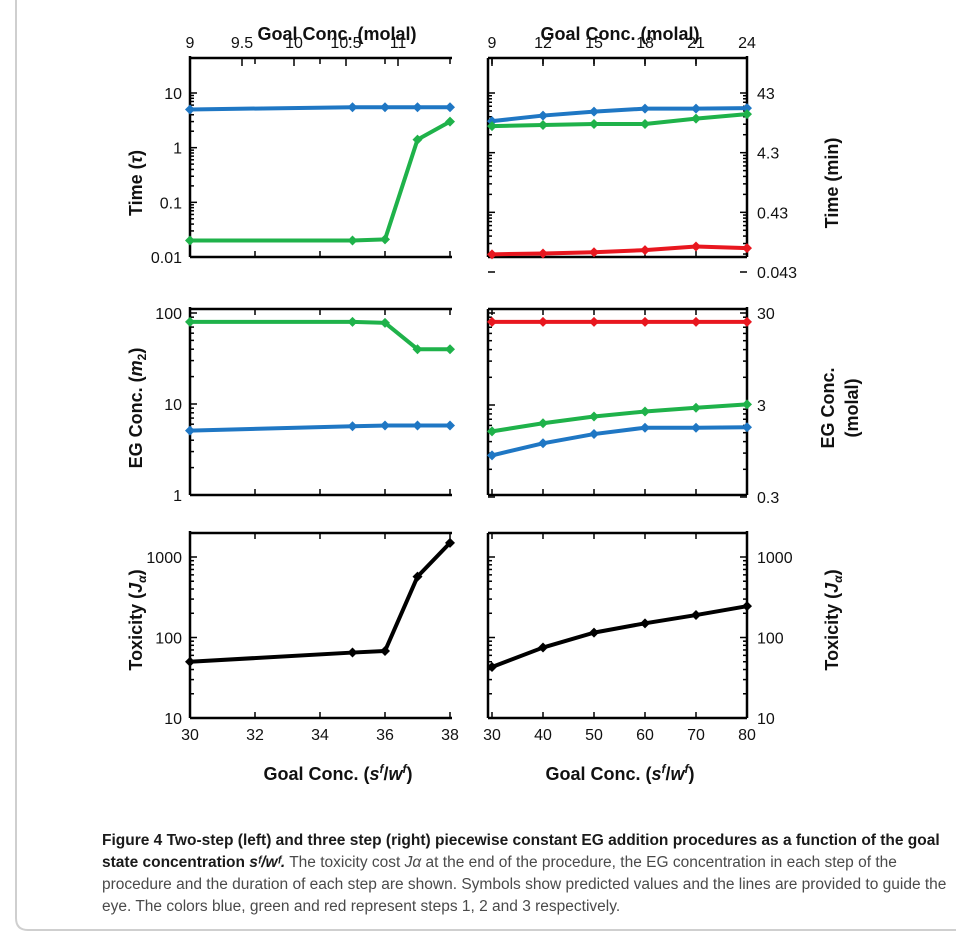 The height and width of the screenshot is (932, 956). Describe the element at coordinates (336, 34) in the screenshot. I see `top-axis-title-left: Goal Conc. (molal)` at that location.